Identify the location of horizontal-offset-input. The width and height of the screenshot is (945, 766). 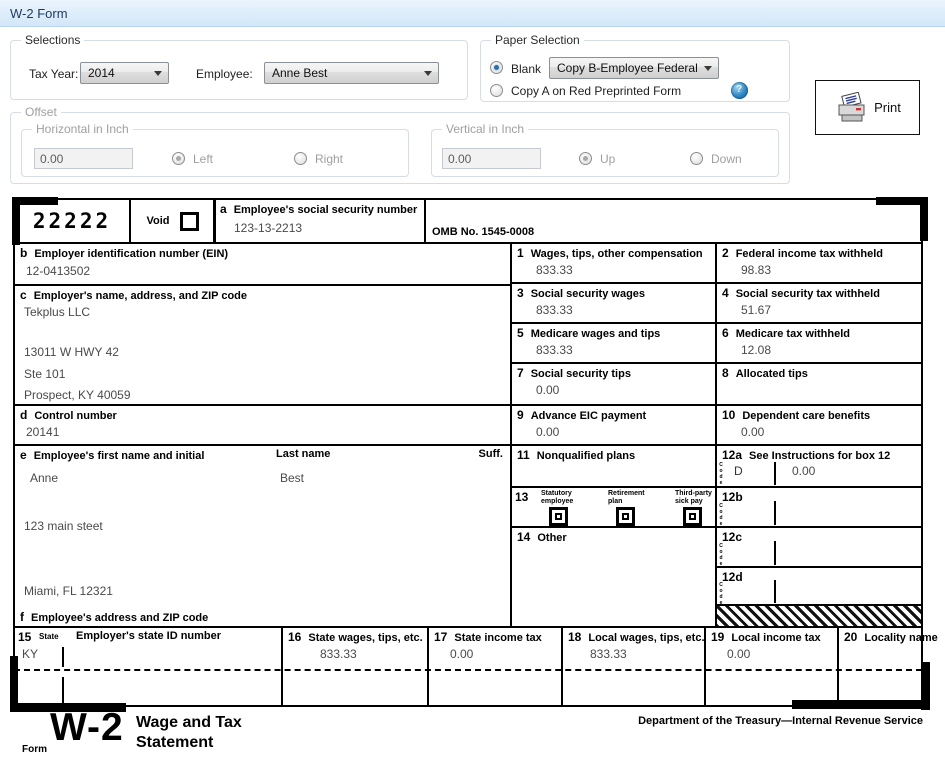
(83, 158).